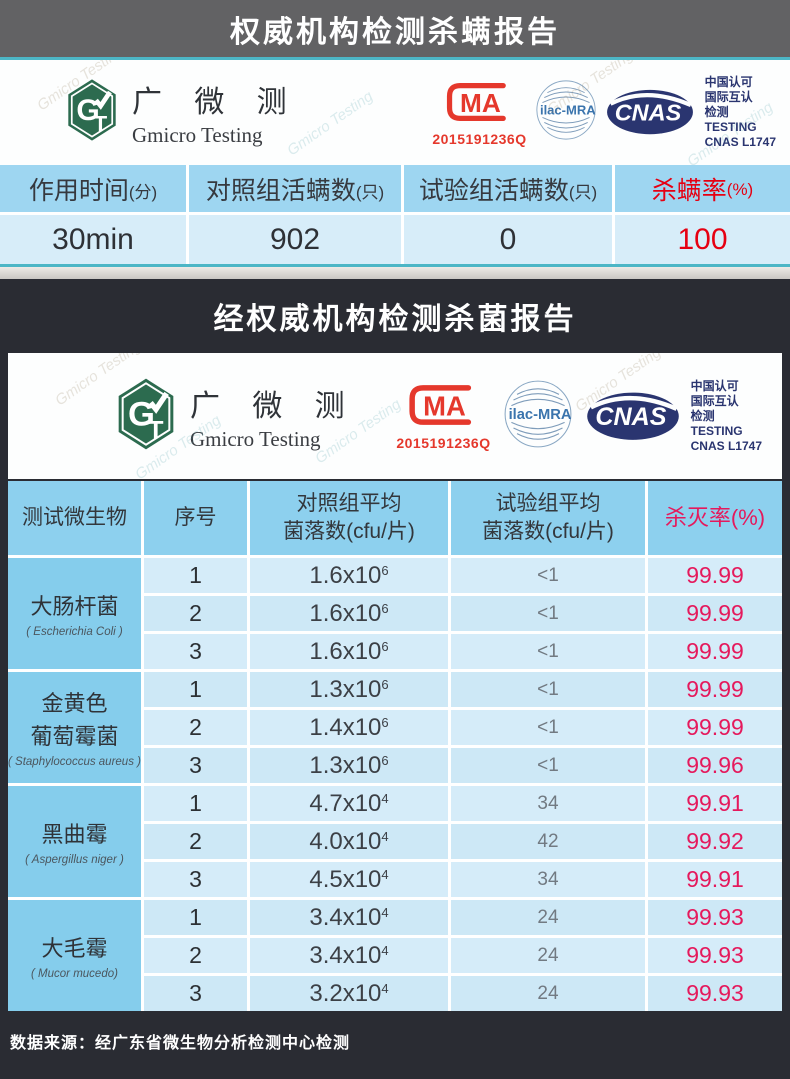 The width and height of the screenshot is (790, 1079). I want to click on gmicro-logo-icon: G T, so click(92, 112).